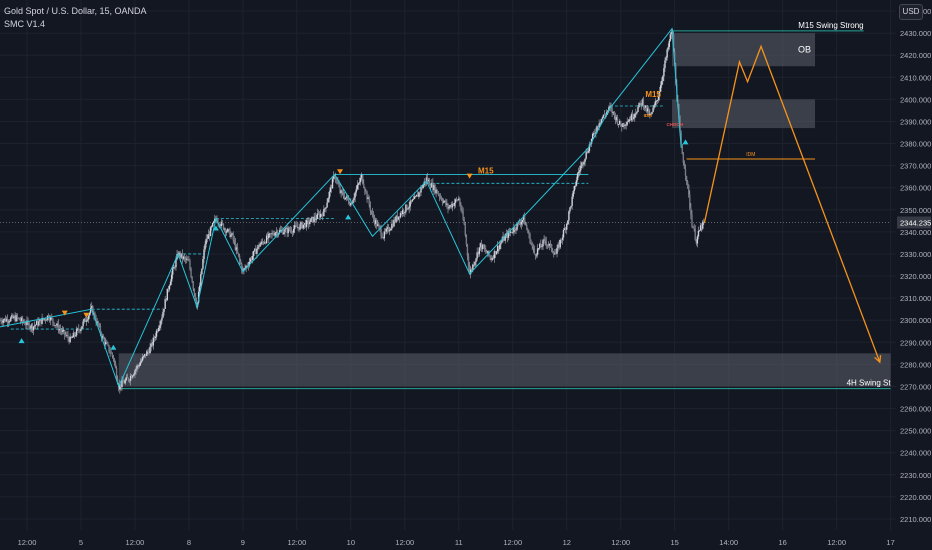 The height and width of the screenshot is (550, 932). I want to click on time-tick-label: 15, so click(675, 542).